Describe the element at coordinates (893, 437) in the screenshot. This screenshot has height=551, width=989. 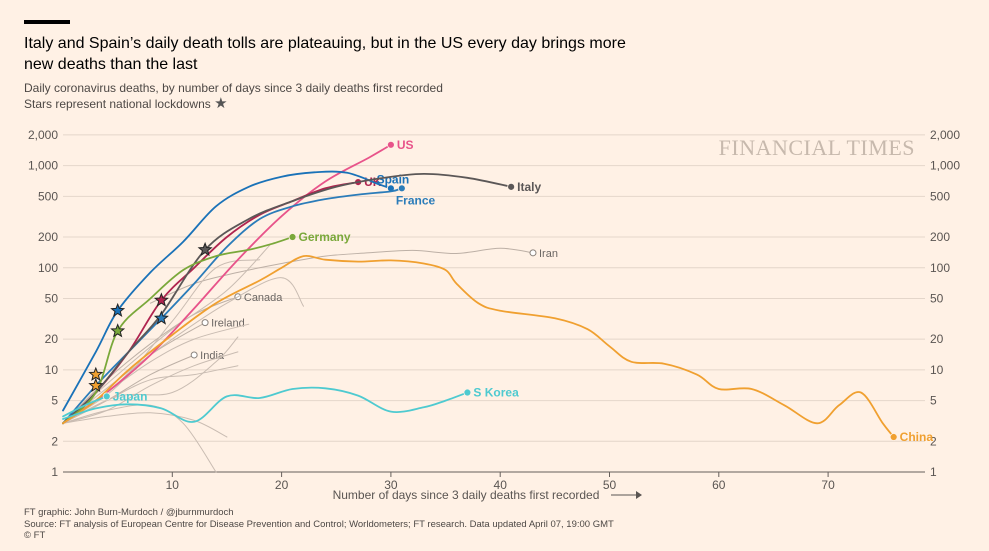
I see `series-end-point-china` at that location.